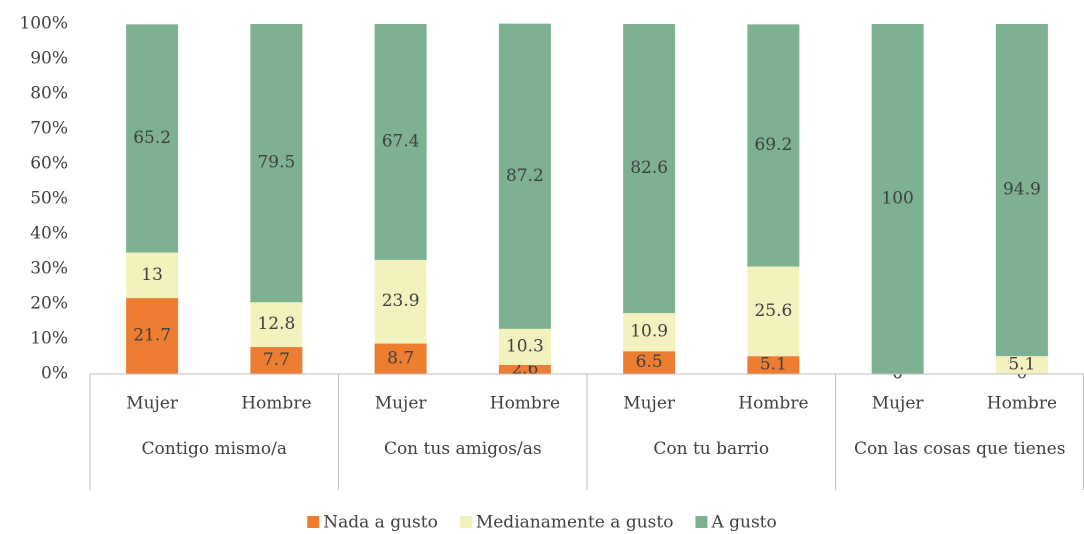  What do you see at coordinates (49, 234) in the screenshot?
I see `y-tick-label: 40%` at bounding box center [49, 234].